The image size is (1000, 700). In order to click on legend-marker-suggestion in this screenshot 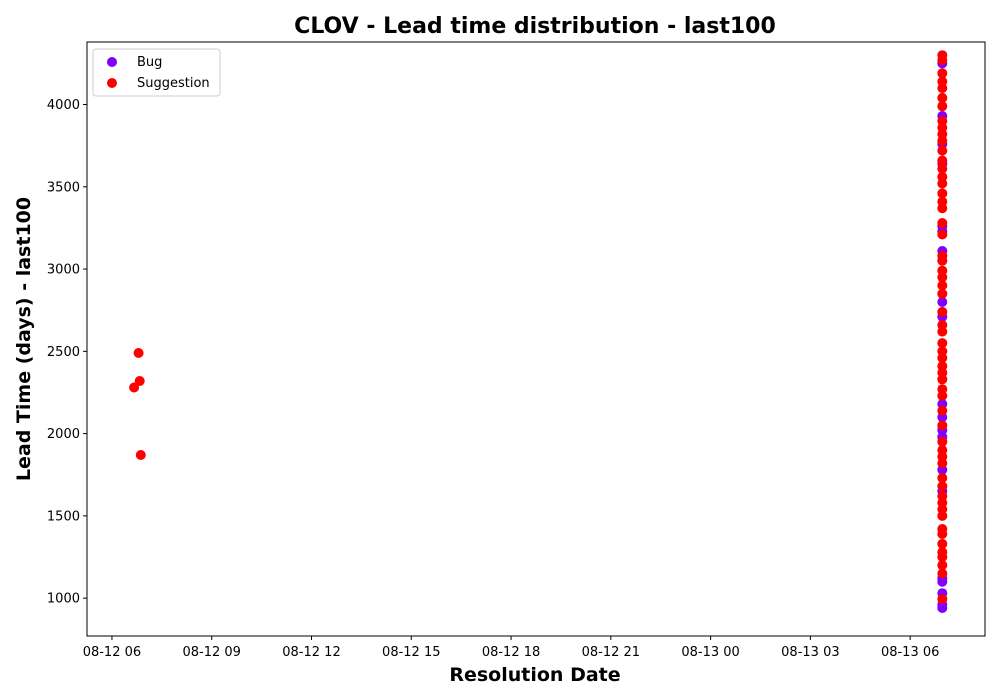, I will do `click(112, 83)`.